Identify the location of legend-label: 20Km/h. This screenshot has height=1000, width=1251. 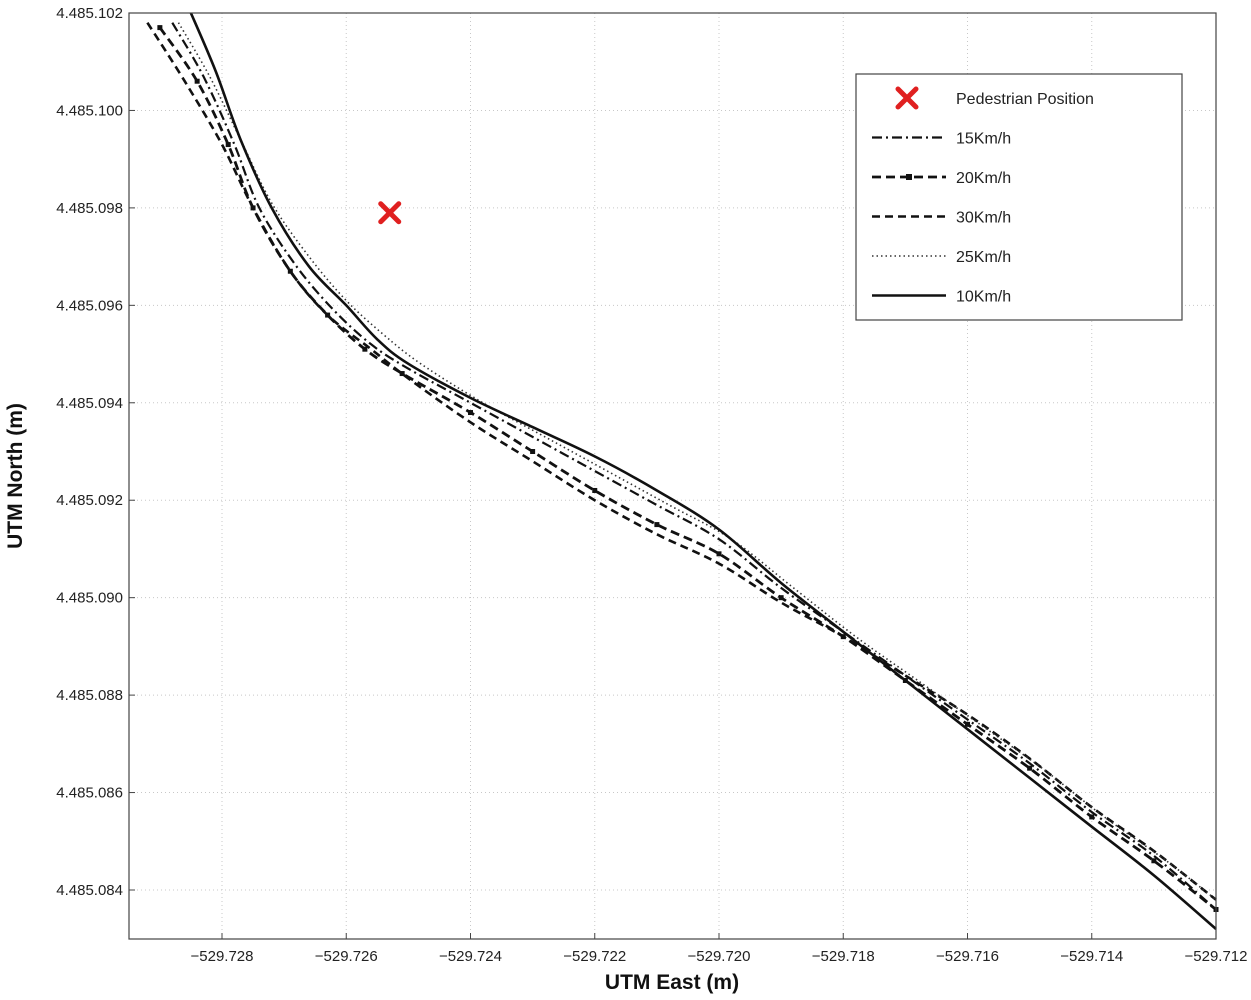
(983, 178).